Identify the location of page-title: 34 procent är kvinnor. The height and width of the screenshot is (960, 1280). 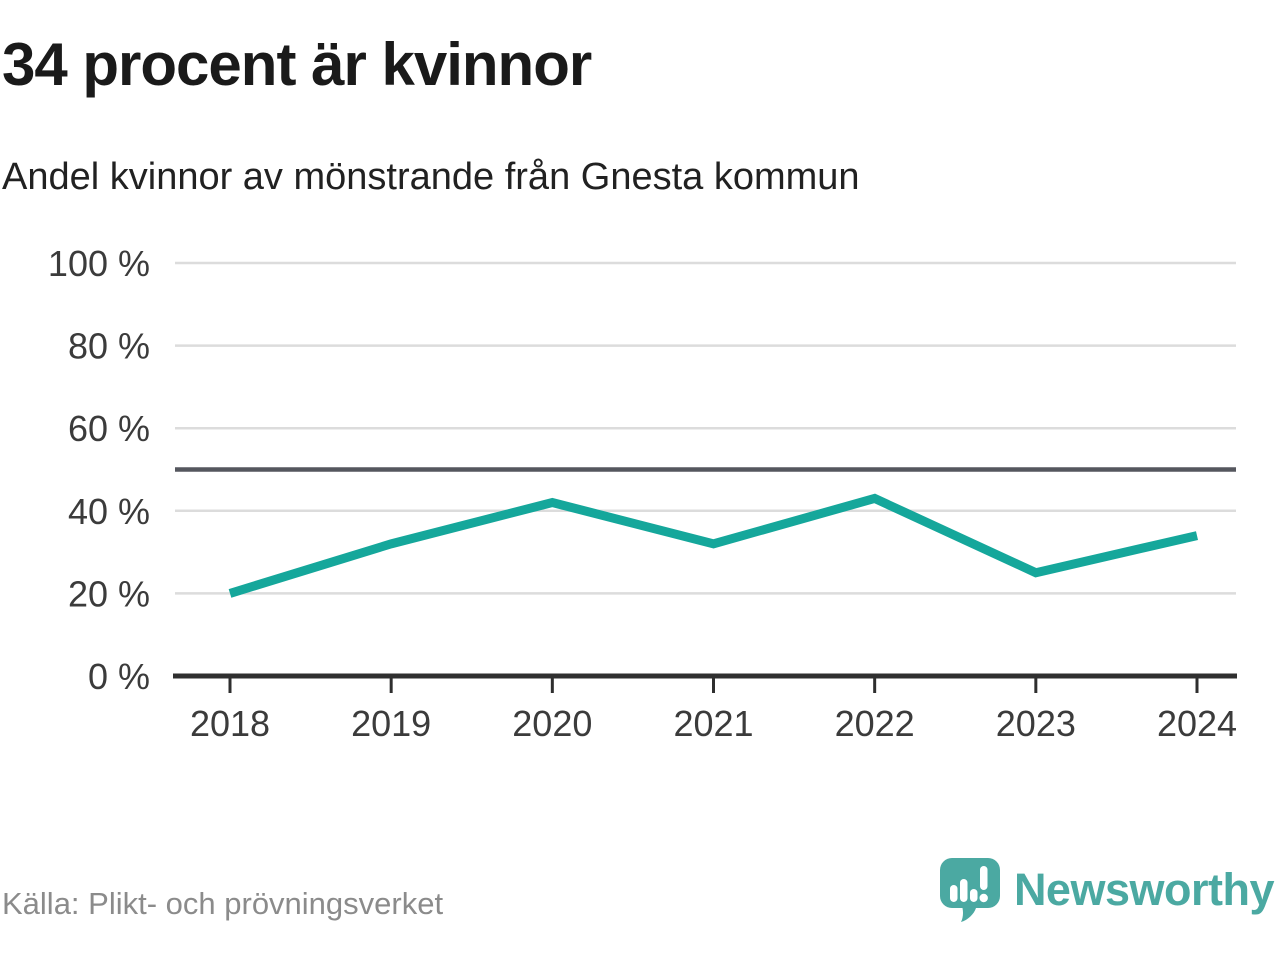
(297, 64).